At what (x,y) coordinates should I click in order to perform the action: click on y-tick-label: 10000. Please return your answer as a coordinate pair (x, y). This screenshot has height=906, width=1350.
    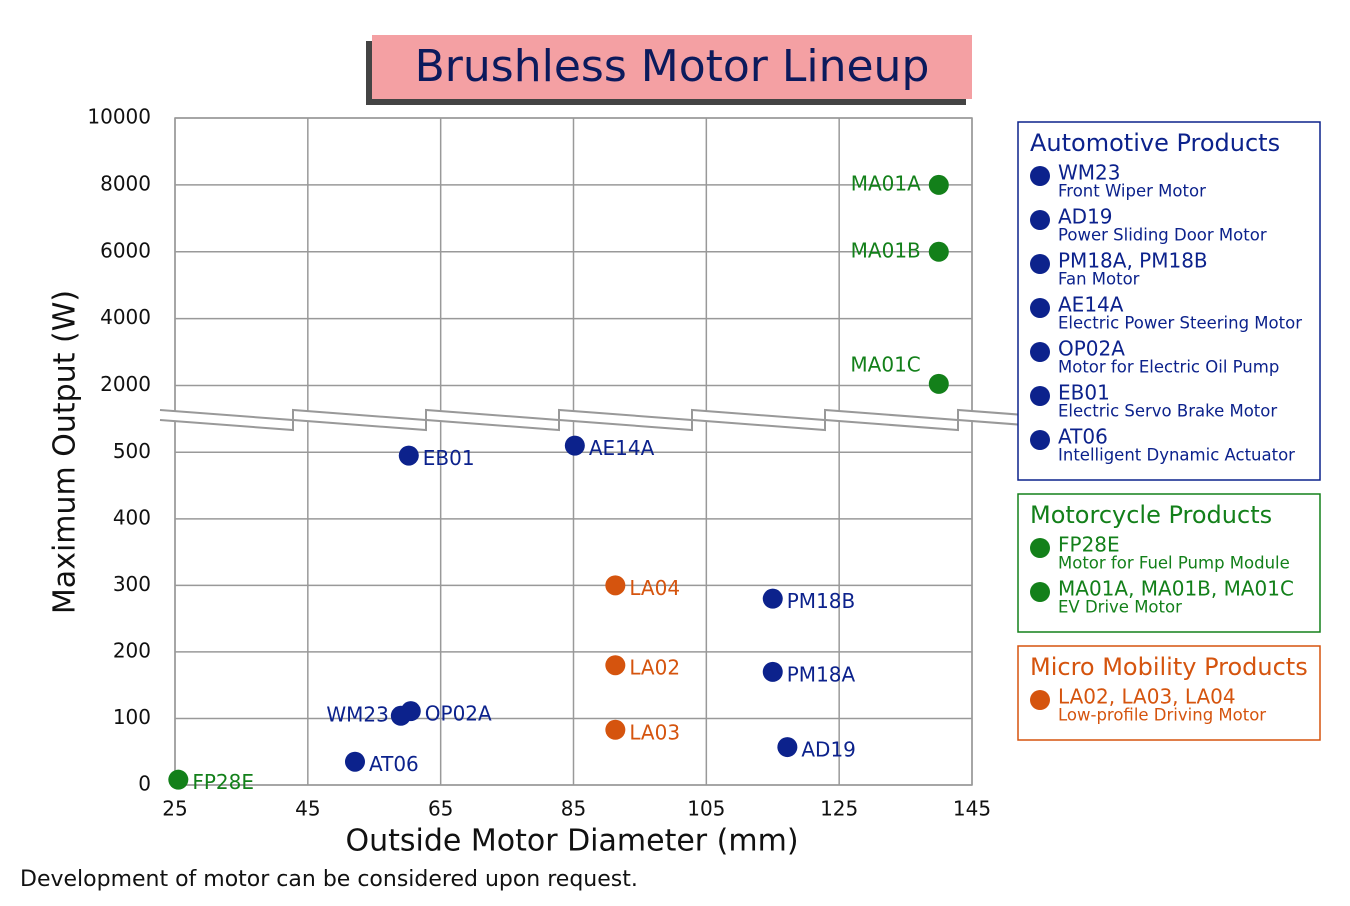
    Looking at the image, I should click on (119, 117).